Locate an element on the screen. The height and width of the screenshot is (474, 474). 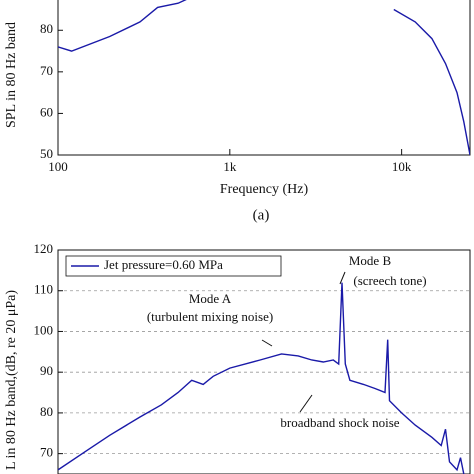
annotation: Mode A is located at coordinates (210, 298).